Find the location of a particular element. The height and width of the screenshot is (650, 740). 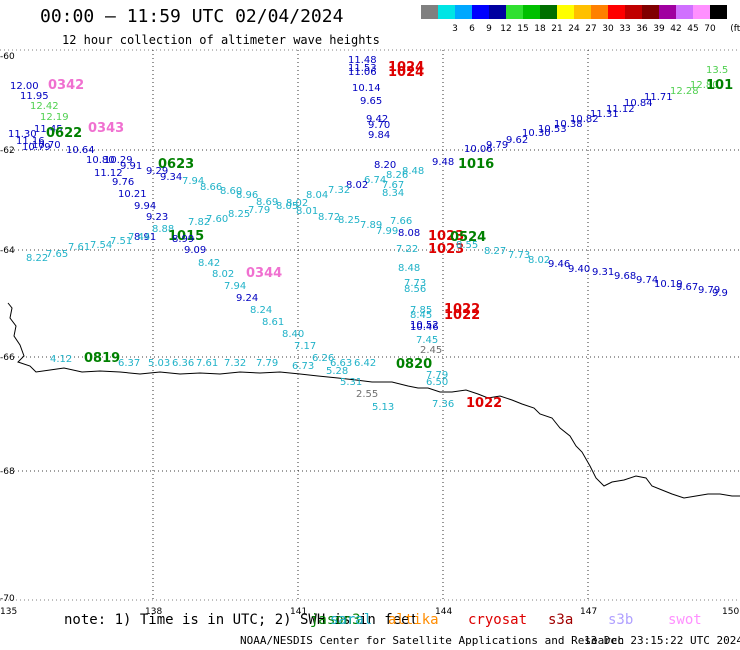

latitude-label: -60 is located at coordinates (7, 57).